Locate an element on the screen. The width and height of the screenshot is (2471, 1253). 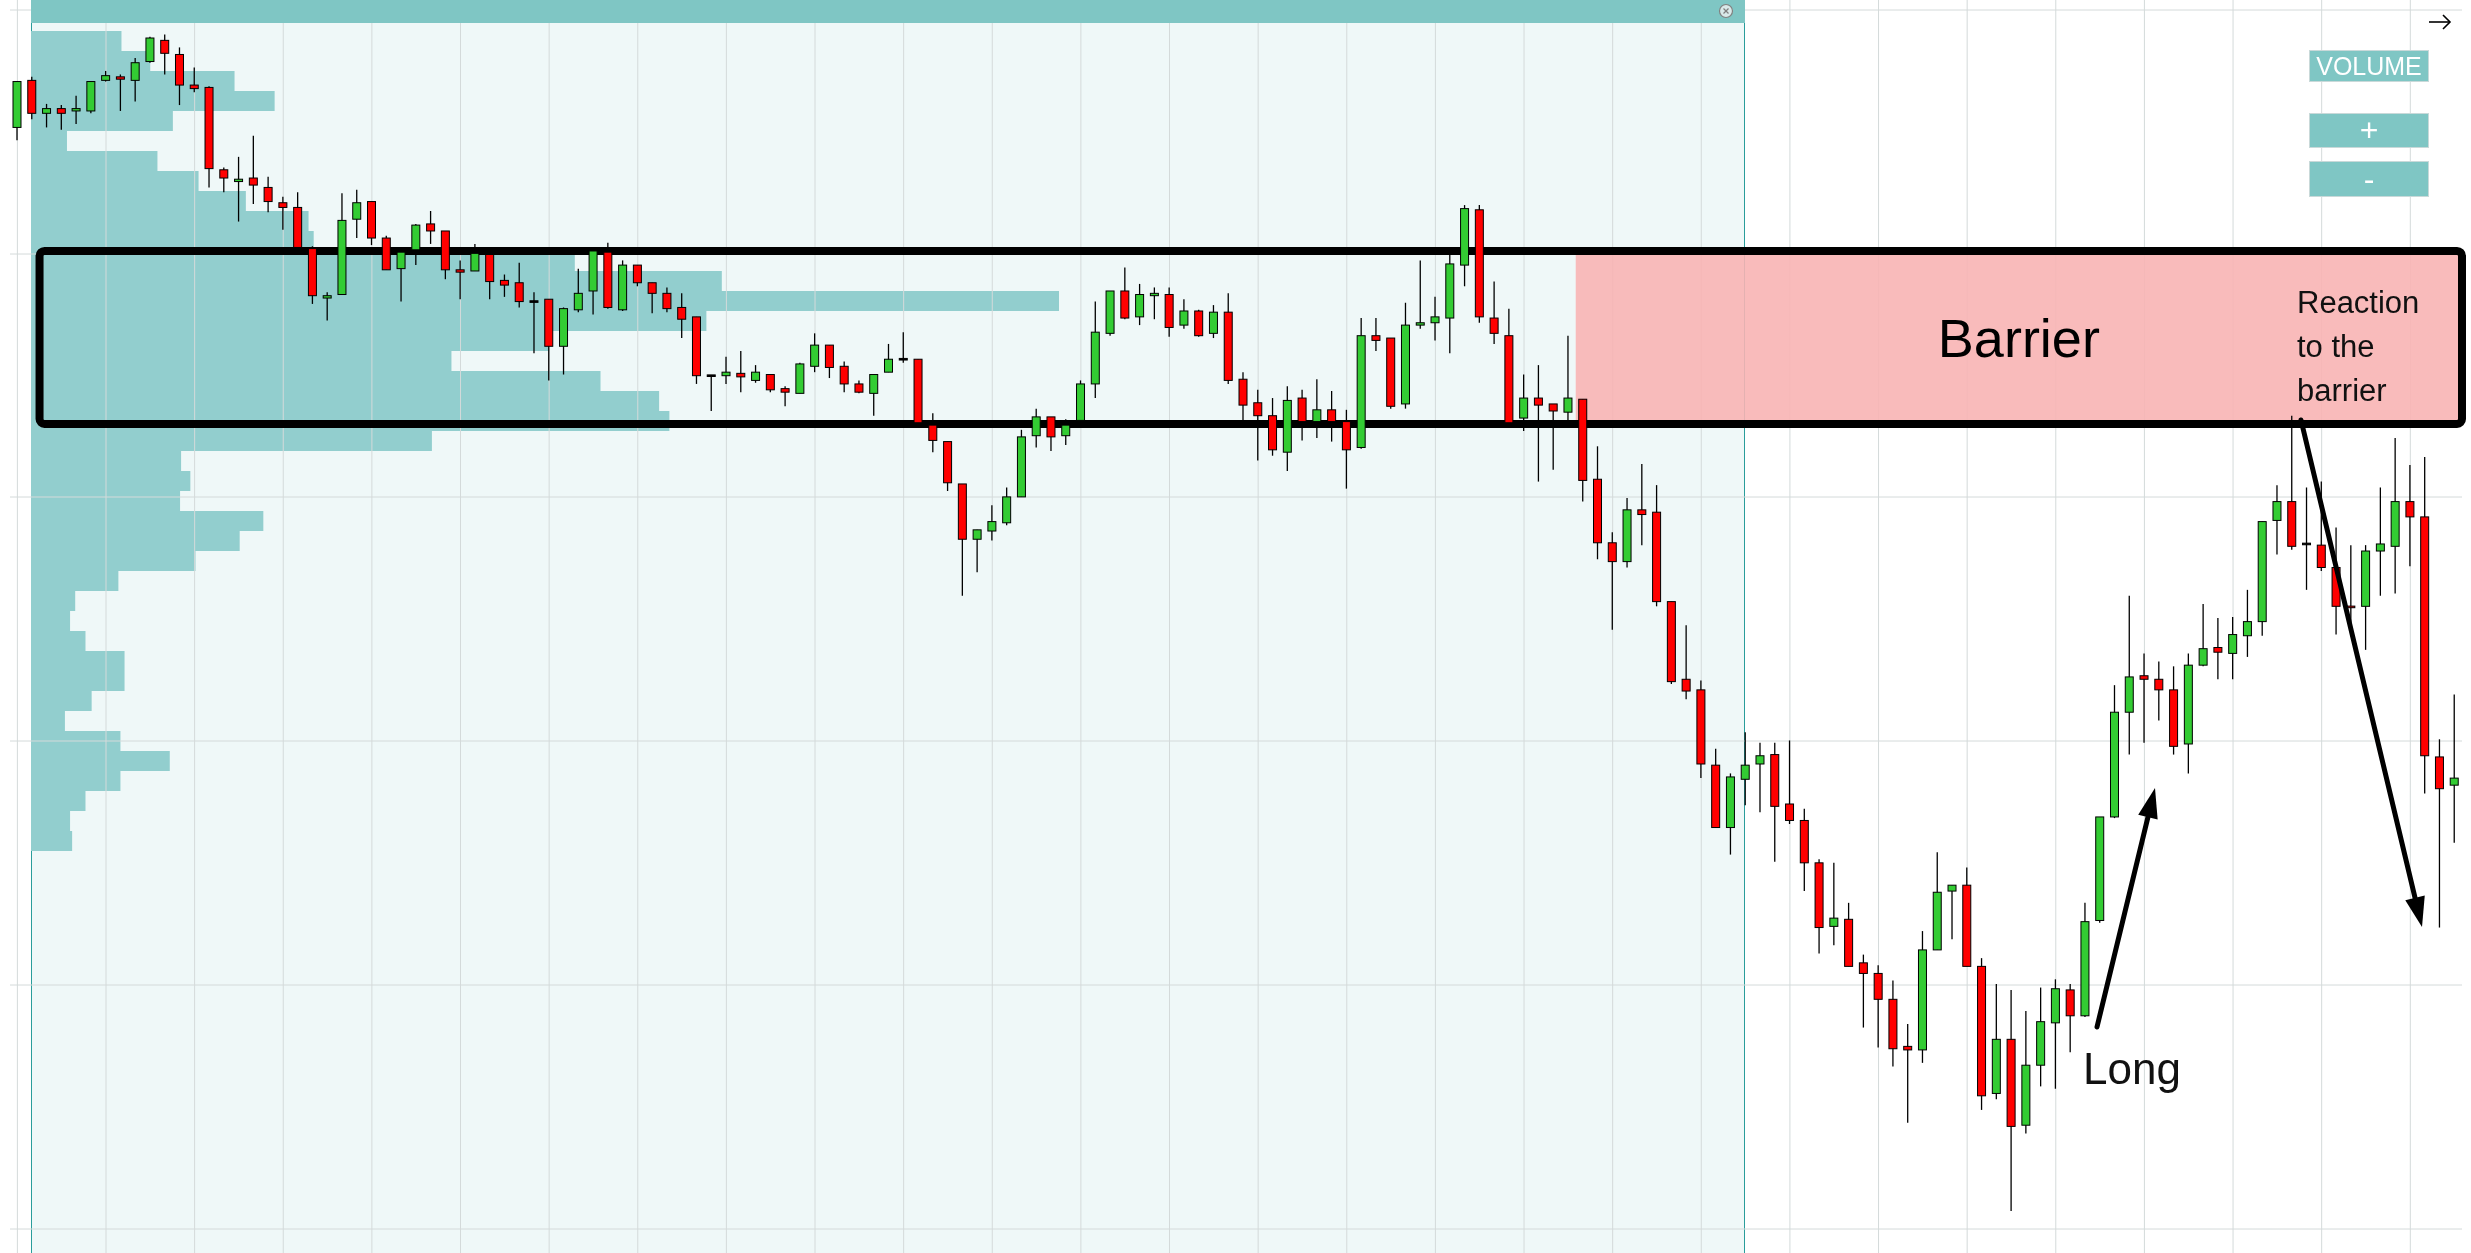
volume-button: VOLUME is located at coordinates (2369, 66).